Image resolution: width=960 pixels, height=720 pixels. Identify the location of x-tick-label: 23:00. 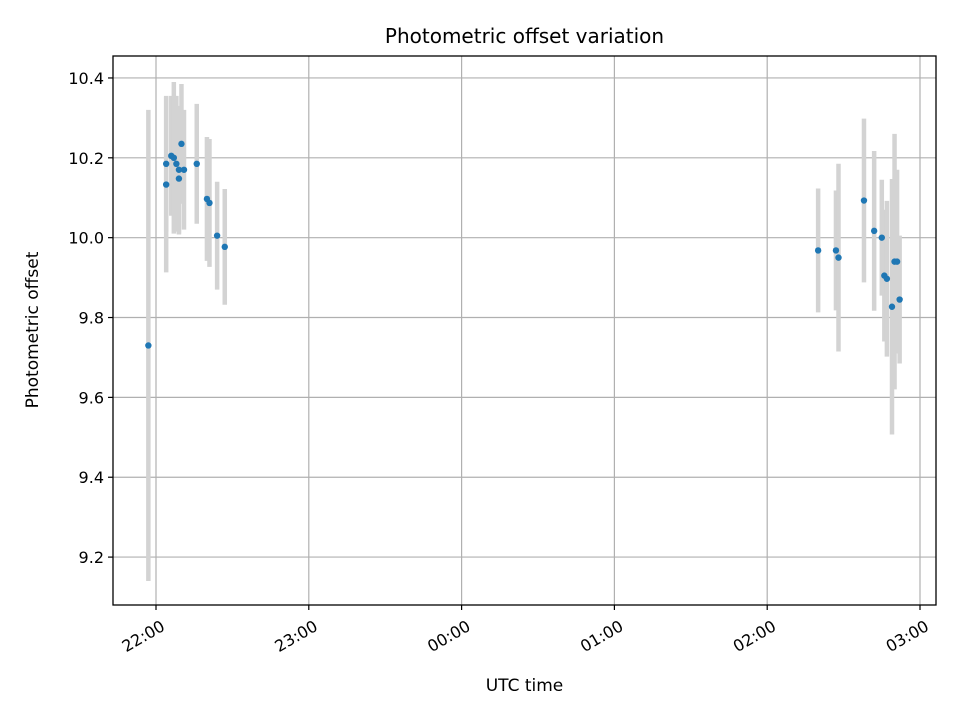
(295, 636).